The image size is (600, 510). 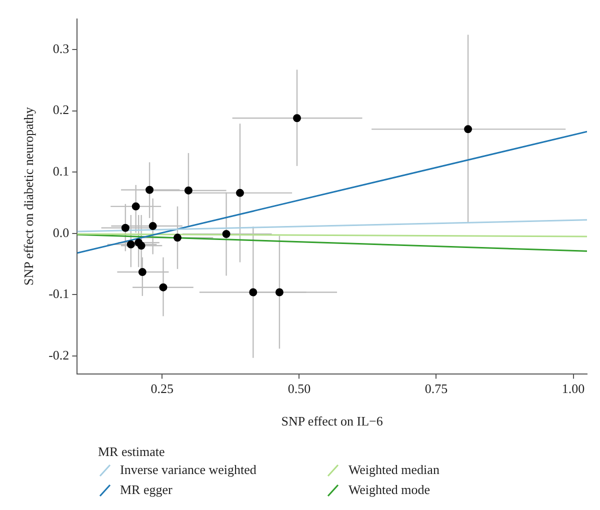 What do you see at coordinates (394, 470) in the screenshot?
I see `legend-label: Weighted median` at bounding box center [394, 470].